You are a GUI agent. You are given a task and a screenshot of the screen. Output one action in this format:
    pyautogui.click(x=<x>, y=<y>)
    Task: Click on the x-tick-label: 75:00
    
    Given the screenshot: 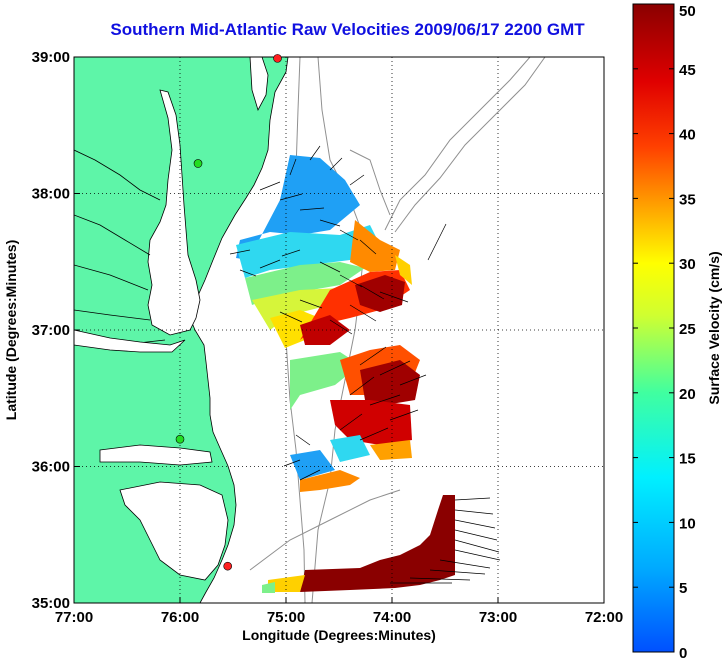 What is the action you would take?
    pyautogui.click(x=286, y=617)
    